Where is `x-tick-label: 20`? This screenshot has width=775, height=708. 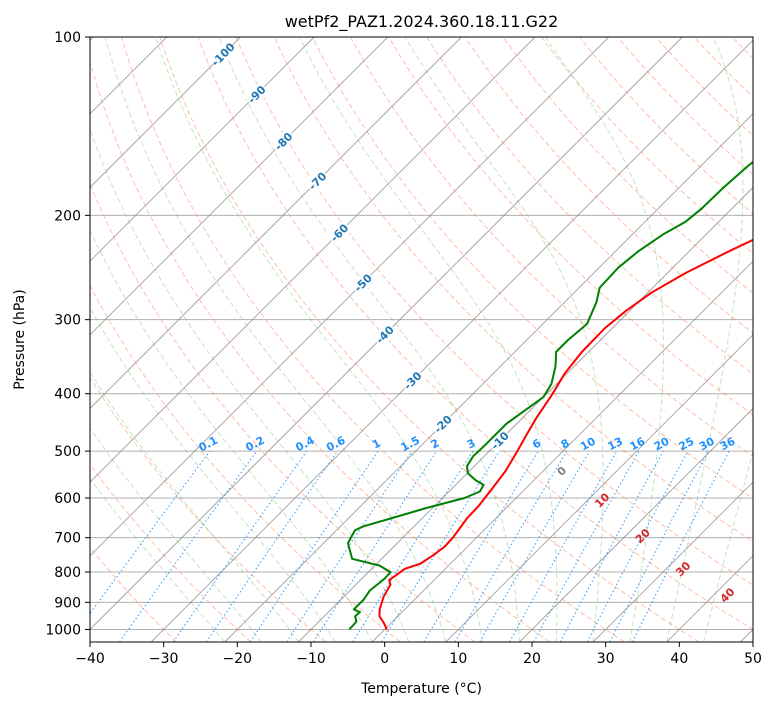
x-tick-label: 20 is located at coordinates (532, 659).